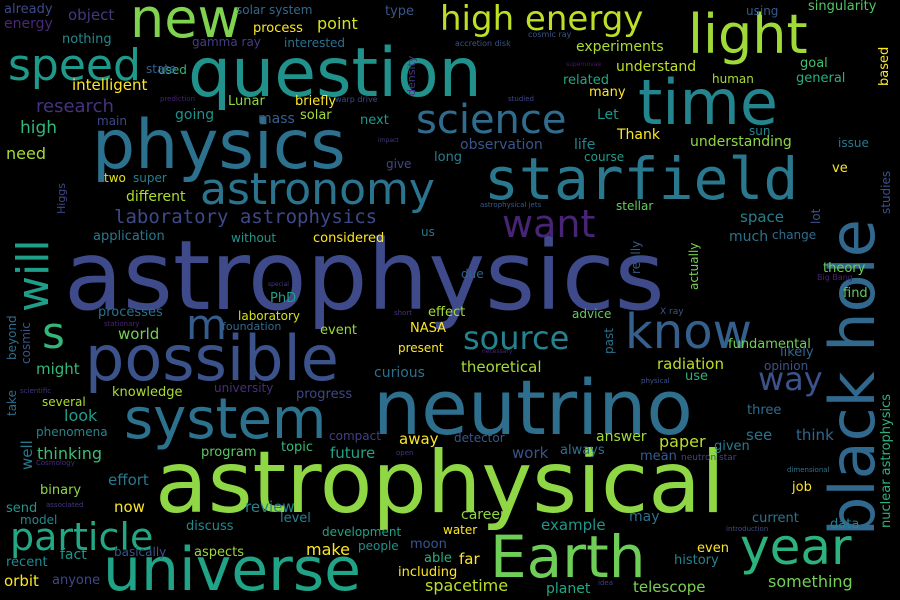  I want to click on cloud-word: effect, so click(447, 312).